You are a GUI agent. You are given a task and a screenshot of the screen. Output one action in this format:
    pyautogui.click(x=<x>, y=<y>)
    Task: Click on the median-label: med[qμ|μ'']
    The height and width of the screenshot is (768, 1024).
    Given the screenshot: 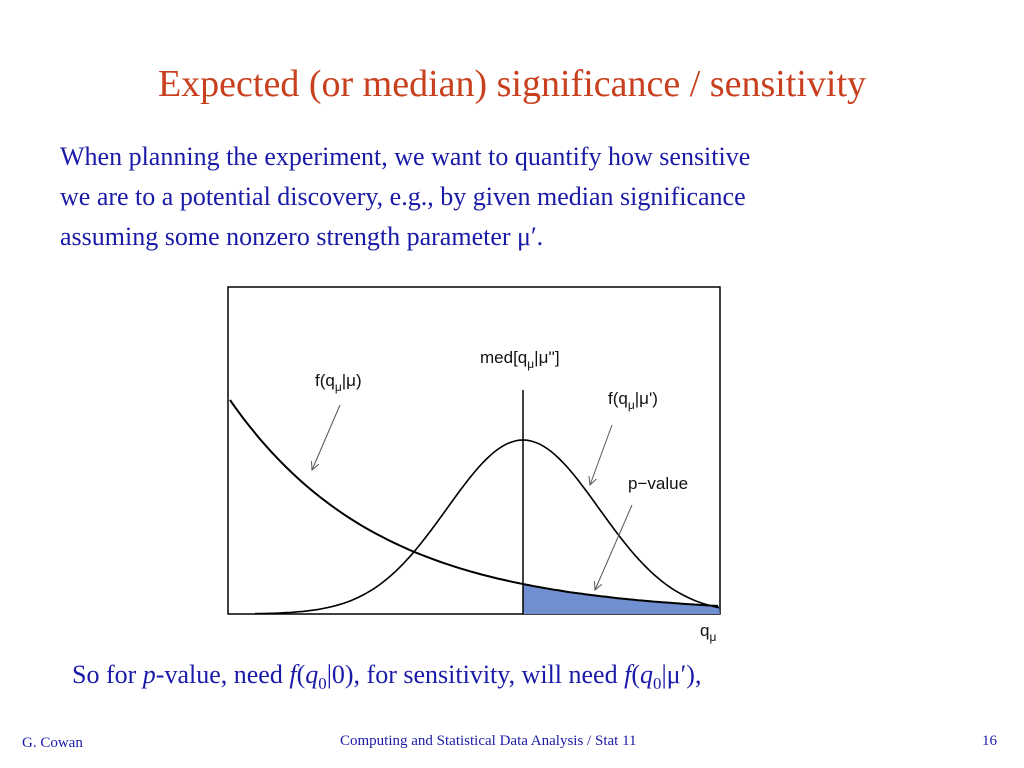 What is the action you would take?
    pyautogui.click(x=520, y=359)
    